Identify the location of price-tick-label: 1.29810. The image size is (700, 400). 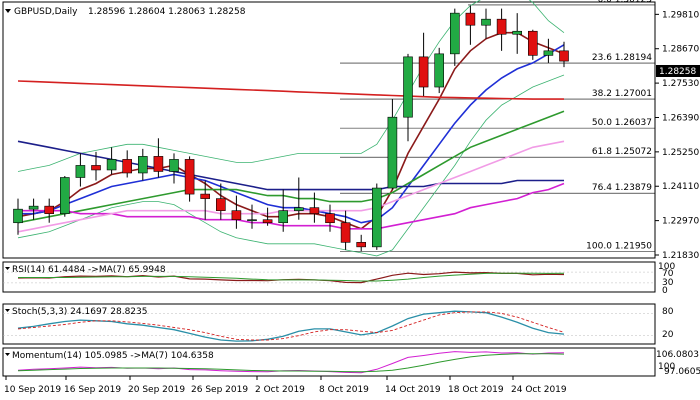
(680, 15).